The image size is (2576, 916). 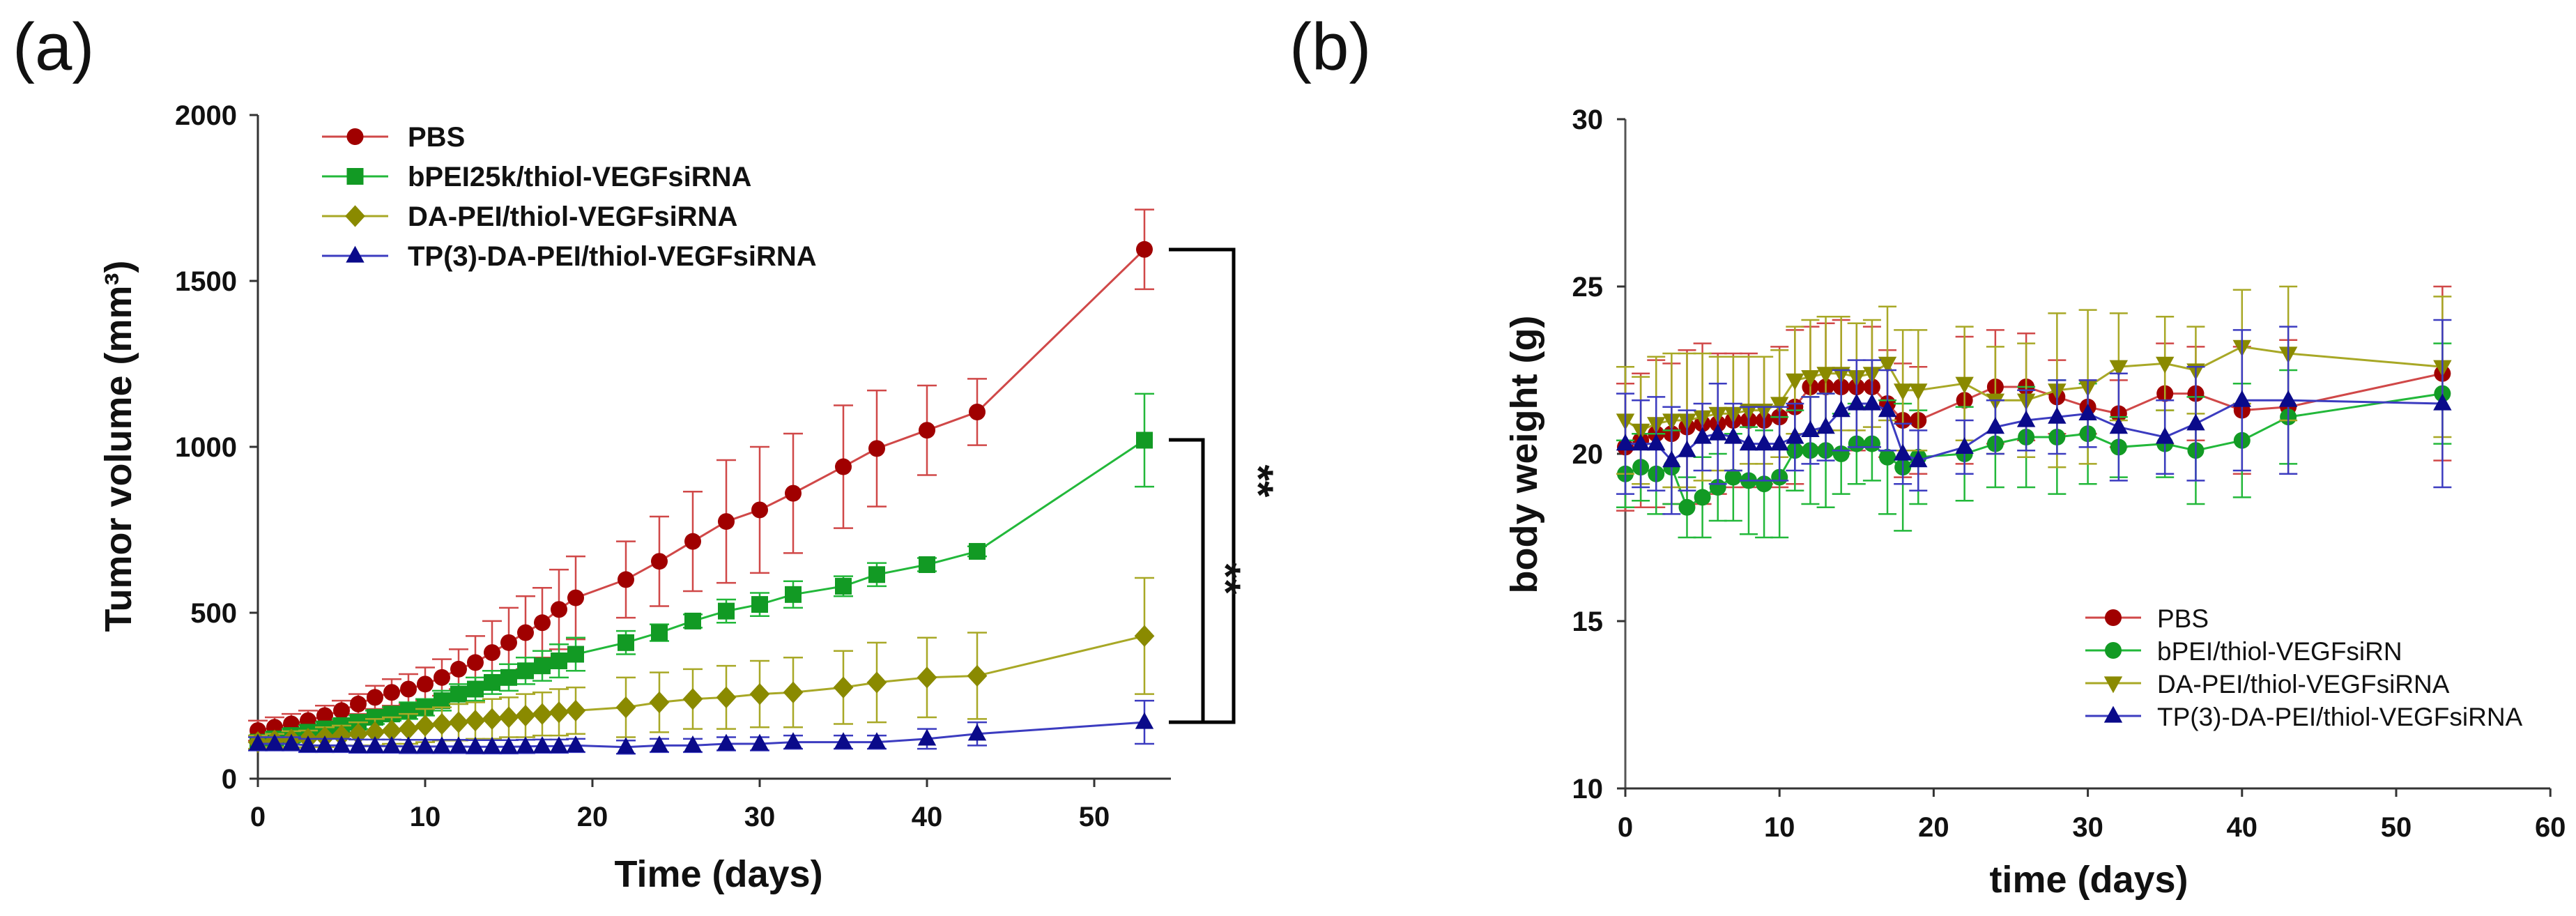 What do you see at coordinates (206, 115) in the screenshot?
I see `y-tick-label: 2000` at bounding box center [206, 115].